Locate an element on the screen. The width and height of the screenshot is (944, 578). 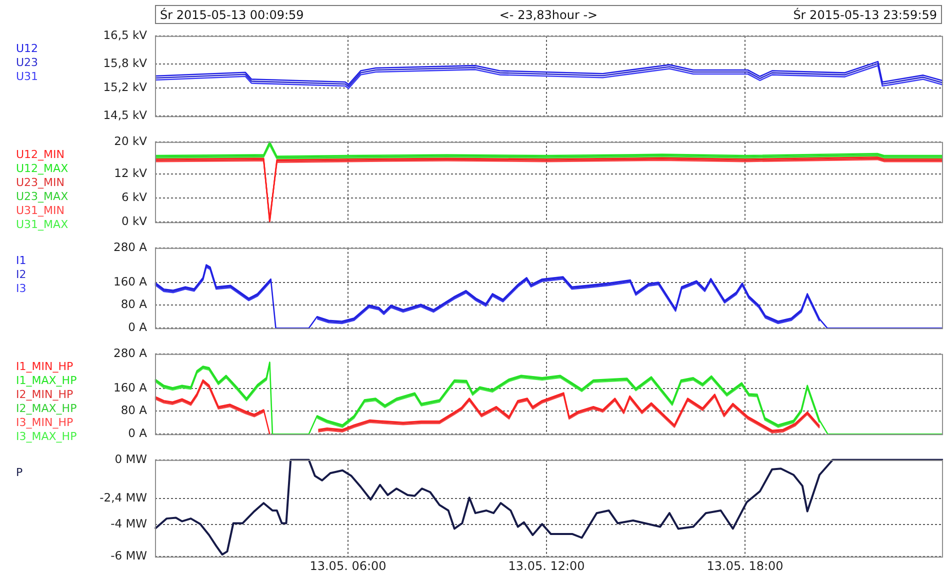
text: I1_MAX_HP is located at coordinates (46, 381).